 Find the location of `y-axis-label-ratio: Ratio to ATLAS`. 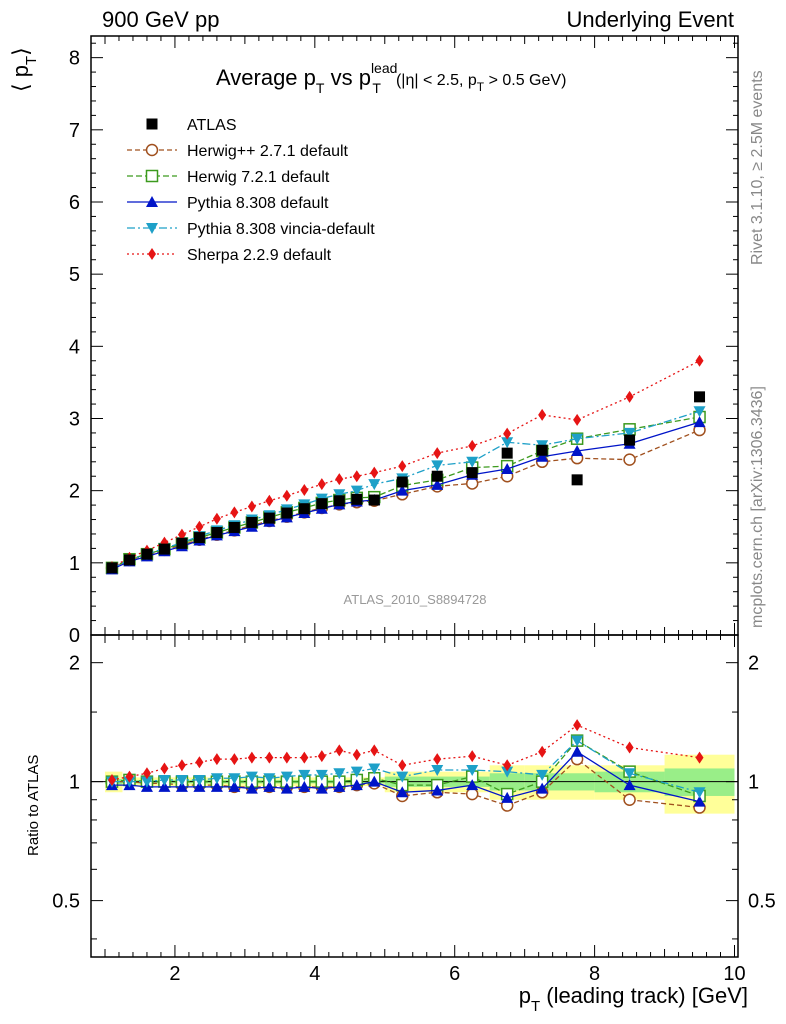

y-axis-label-ratio: Ratio to ATLAS is located at coordinates (33, 805).